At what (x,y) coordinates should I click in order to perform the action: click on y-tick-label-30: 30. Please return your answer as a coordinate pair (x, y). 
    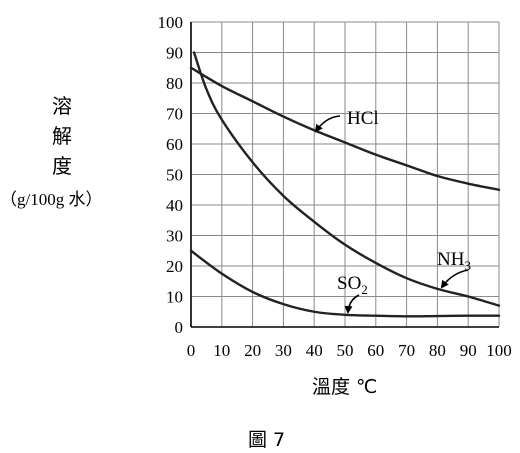
    Looking at the image, I should click on (174, 236).